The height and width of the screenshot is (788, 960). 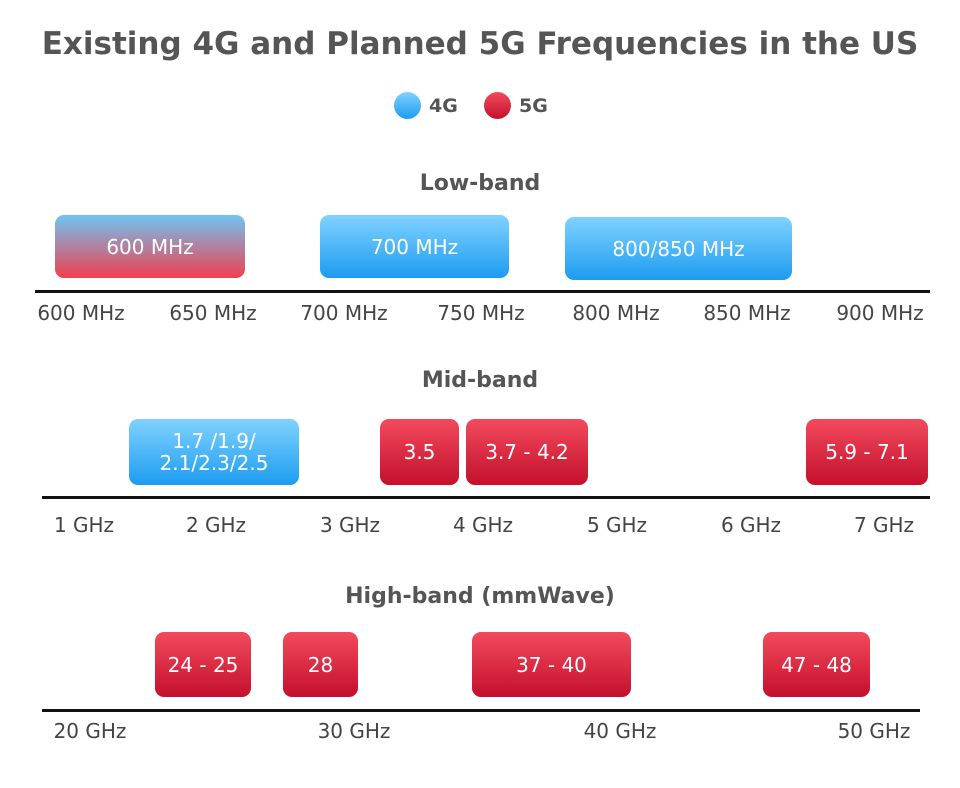 What do you see at coordinates (533, 105) in the screenshot?
I see `legend-5g-label: 5G` at bounding box center [533, 105].